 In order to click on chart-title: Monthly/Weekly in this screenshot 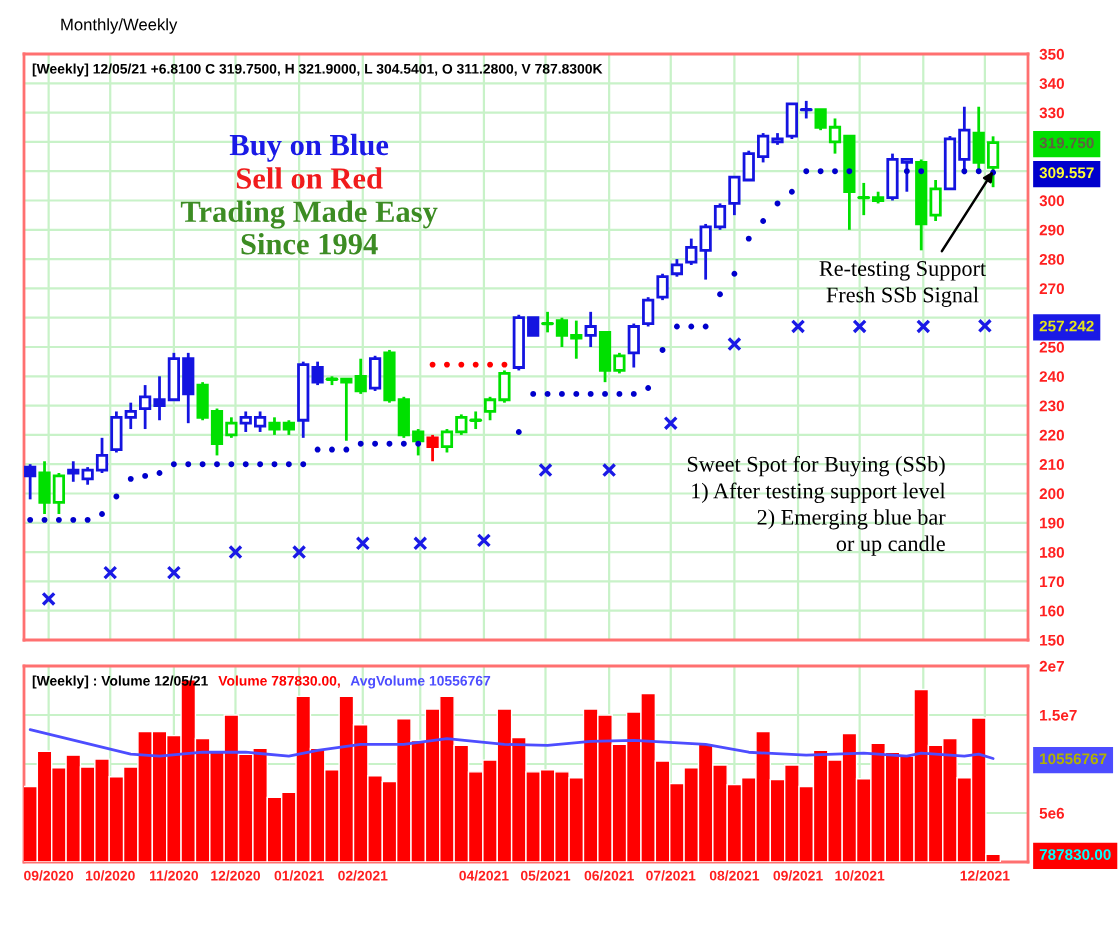, I will do `click(119, 26)`.